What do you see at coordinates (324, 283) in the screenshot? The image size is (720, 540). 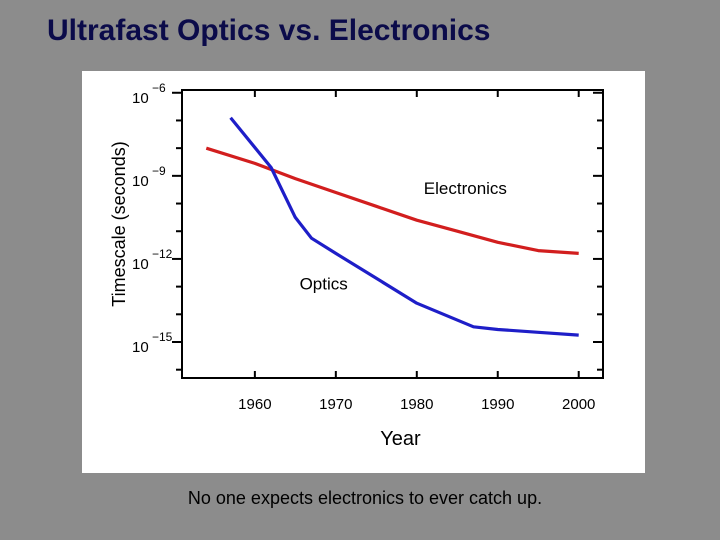 I see `series-annotation: Optics` at bounding box center [324, 283].